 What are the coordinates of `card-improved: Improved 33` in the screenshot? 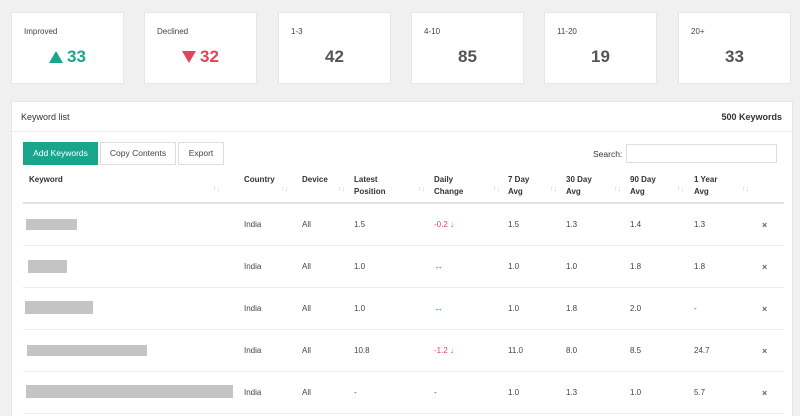 It's located at (67, 48).